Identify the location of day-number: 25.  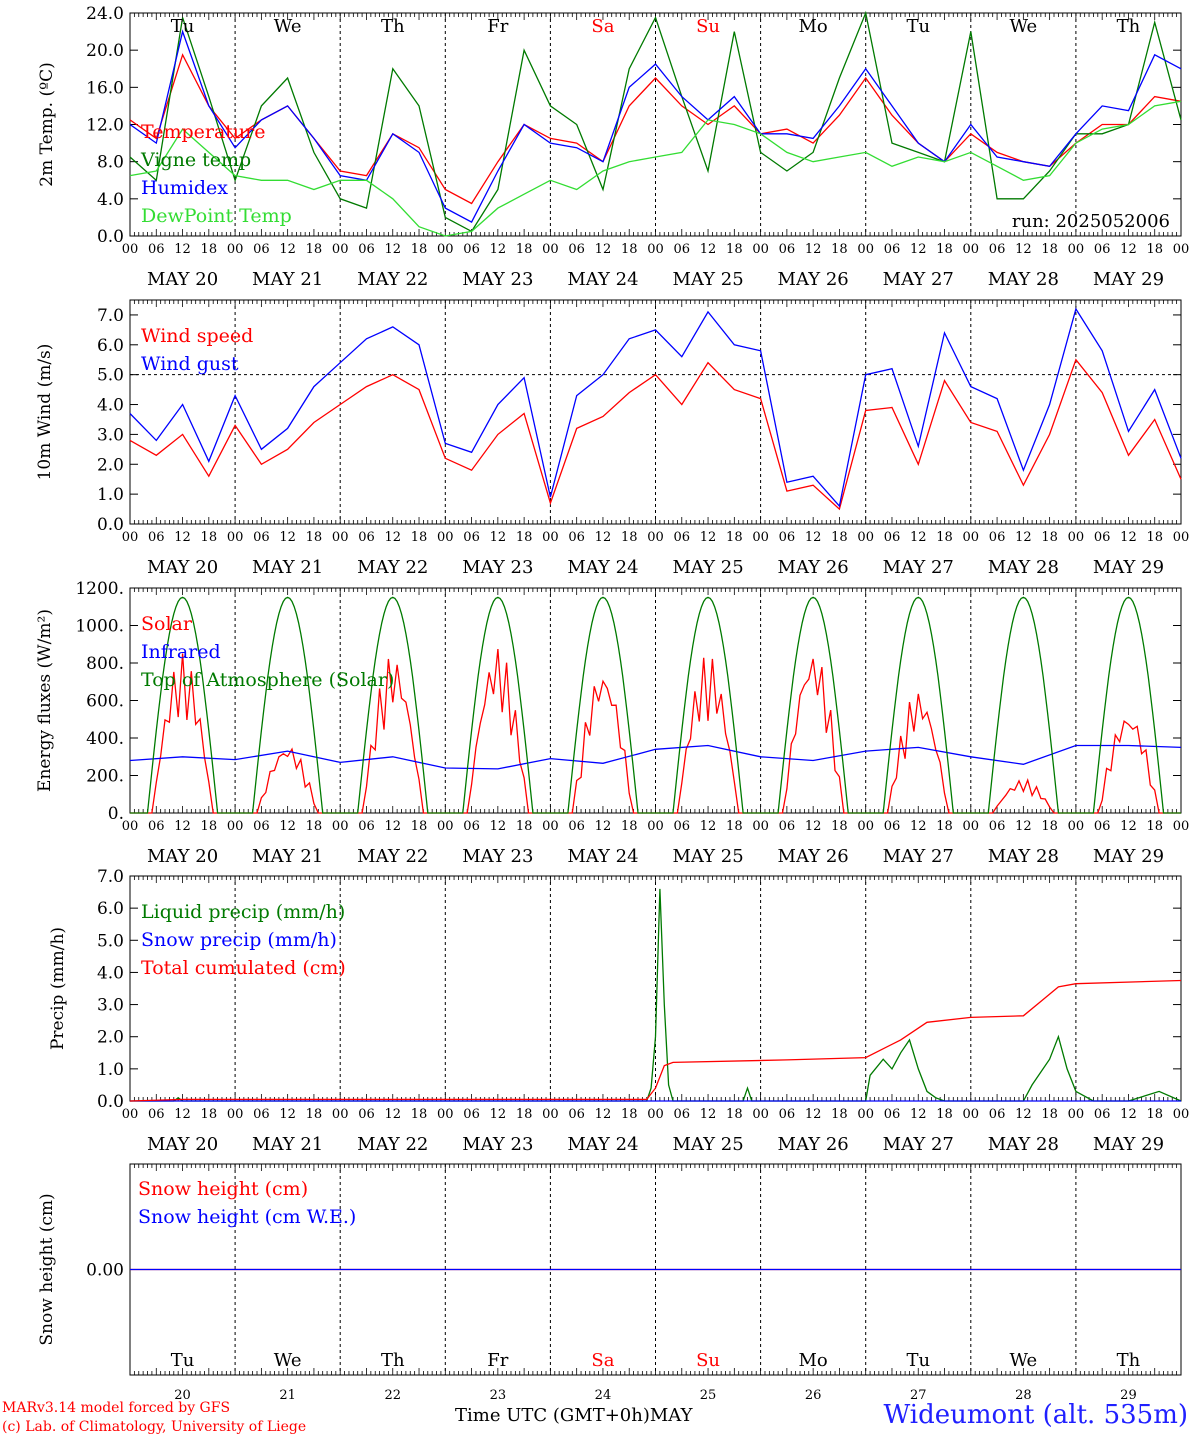
(708, 1395).